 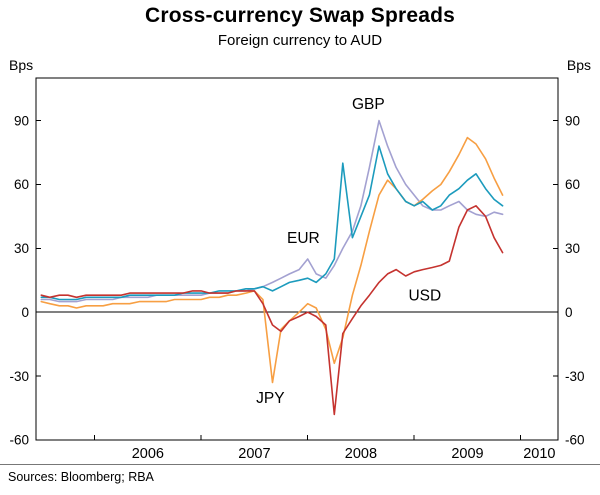 I want to click on y-tick-label-right: 30, so click(x=572, y=248).